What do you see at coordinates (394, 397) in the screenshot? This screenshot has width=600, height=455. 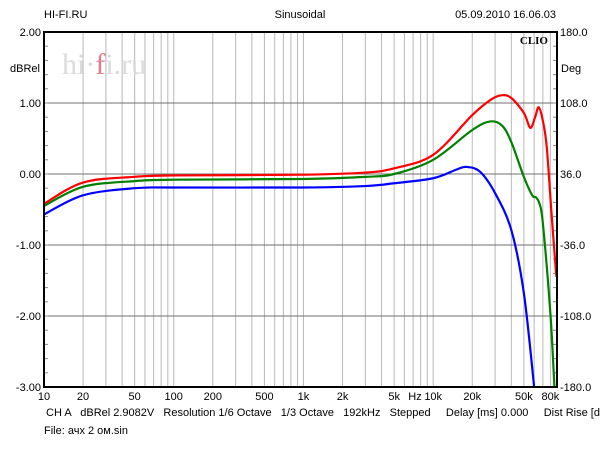 I see `x-tick-label: 5k` at bounding box center [394, 397].